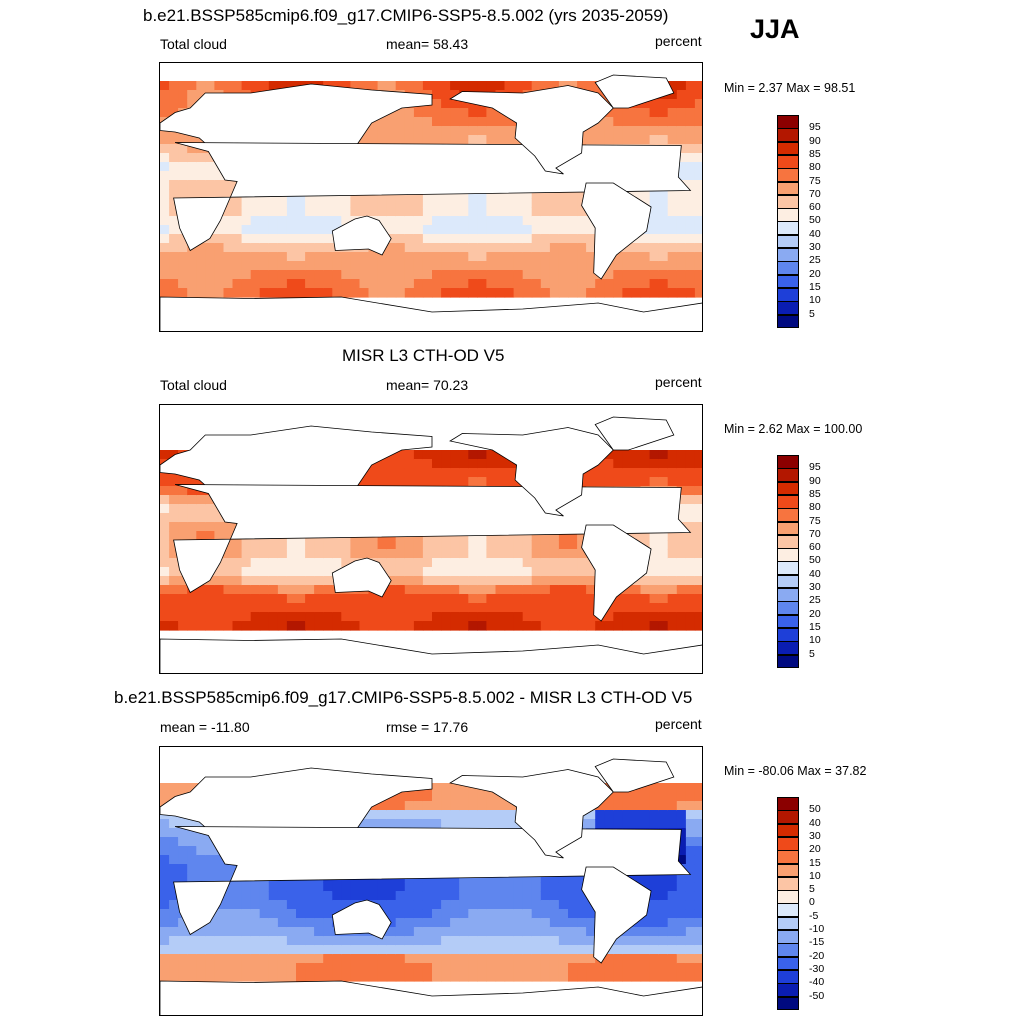  I want to click on continent-australia, so click(361, 919).